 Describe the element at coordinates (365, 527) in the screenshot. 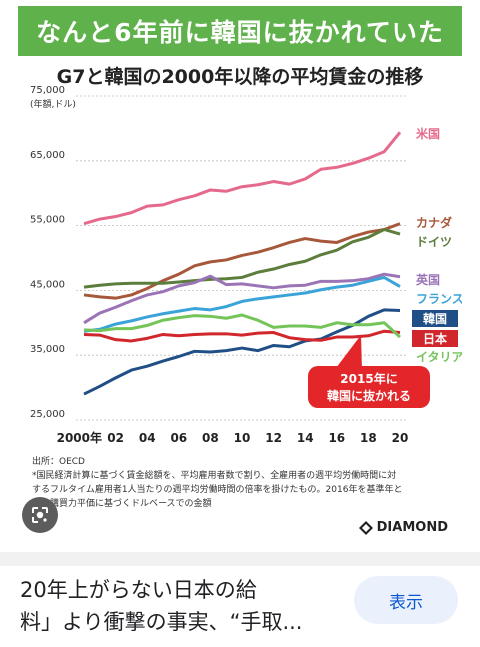

I see `diamond-logo-icon` at that location.